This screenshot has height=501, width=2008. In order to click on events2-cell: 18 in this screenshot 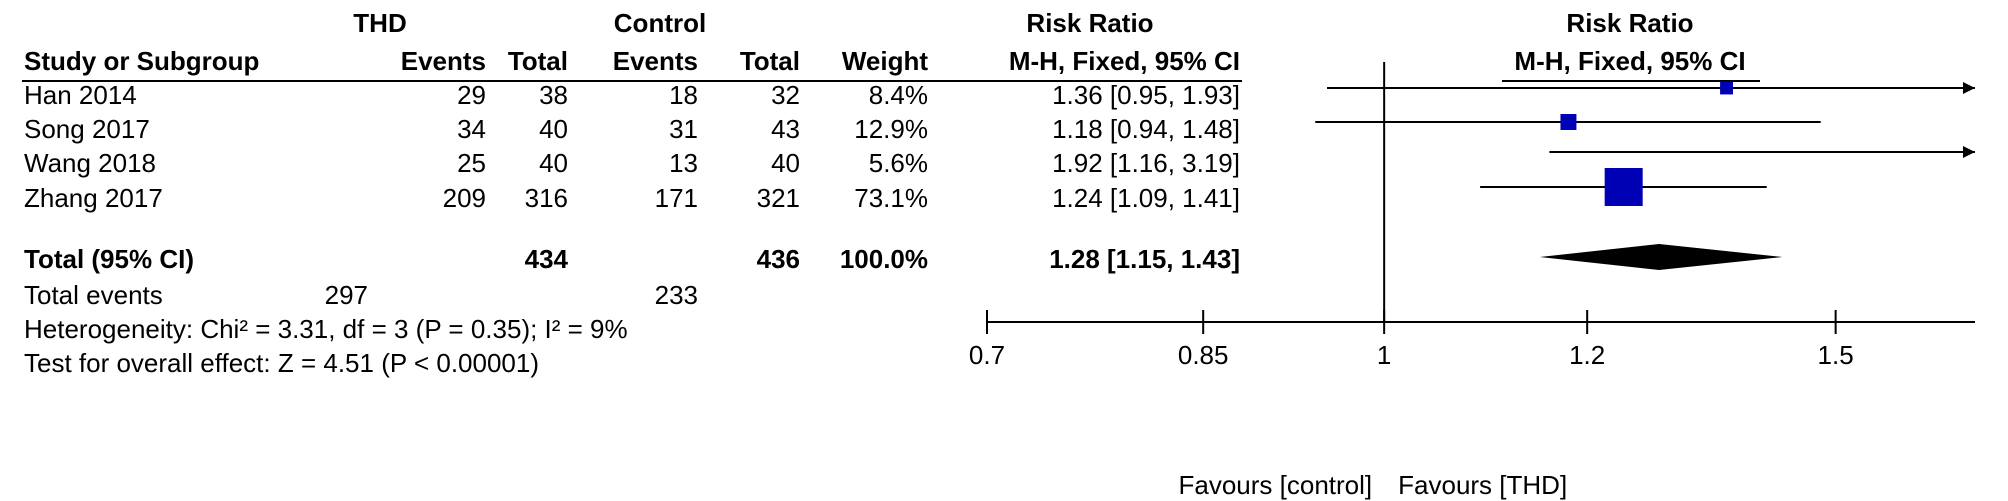, I will do `click(683, 95)`.